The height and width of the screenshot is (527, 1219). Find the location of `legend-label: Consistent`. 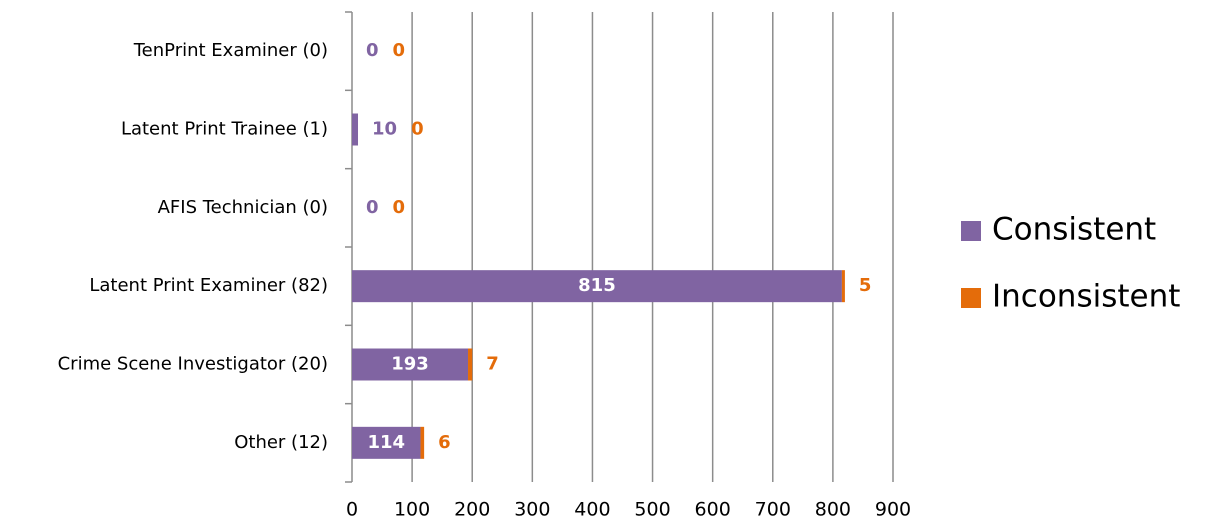

legend-label: Consistent is located at coordinates (1074, 230).